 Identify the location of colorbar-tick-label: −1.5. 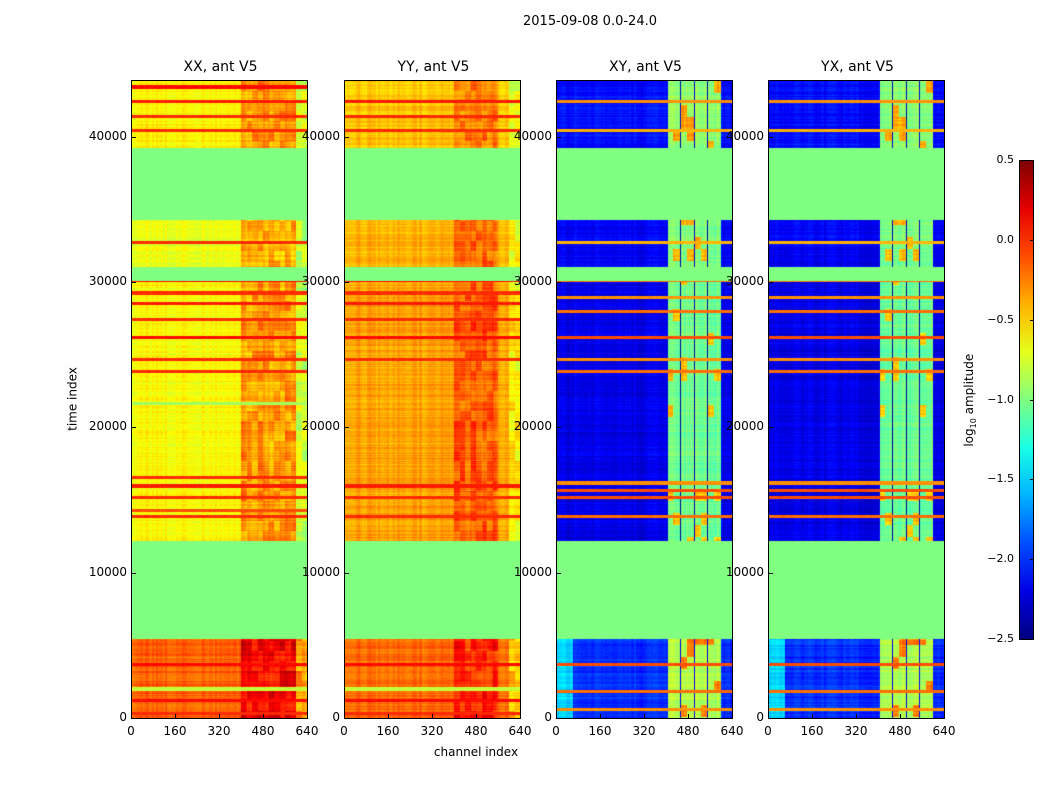
(1000, 479).